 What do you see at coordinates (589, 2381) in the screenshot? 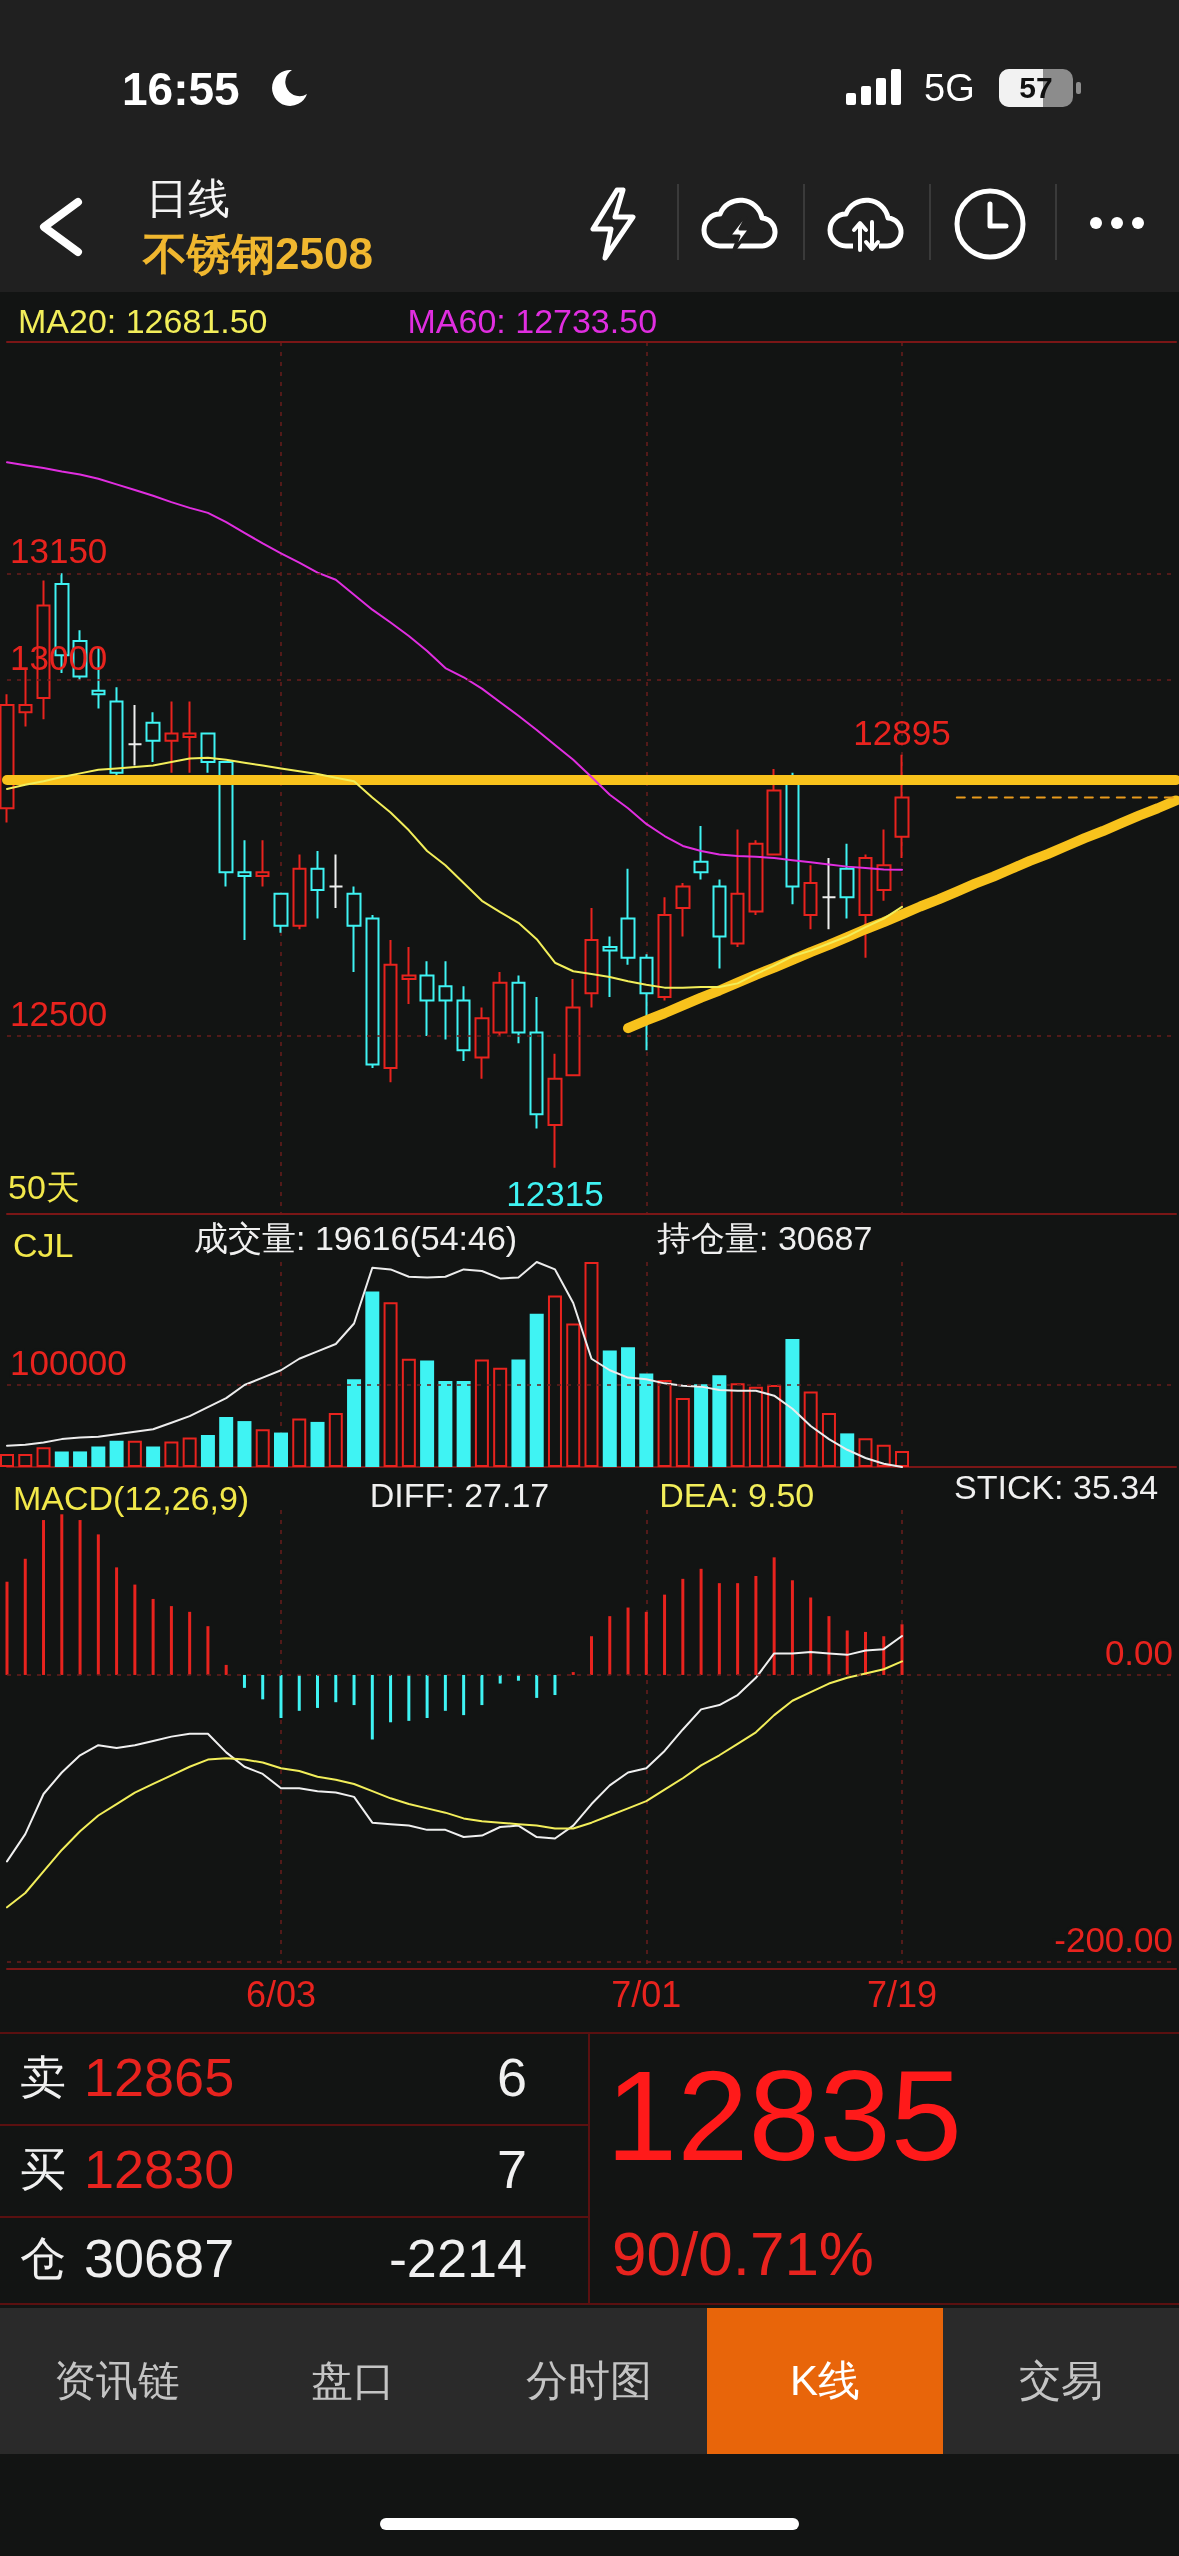
I see `text: 分时图` at bounding box center [589, 2381].